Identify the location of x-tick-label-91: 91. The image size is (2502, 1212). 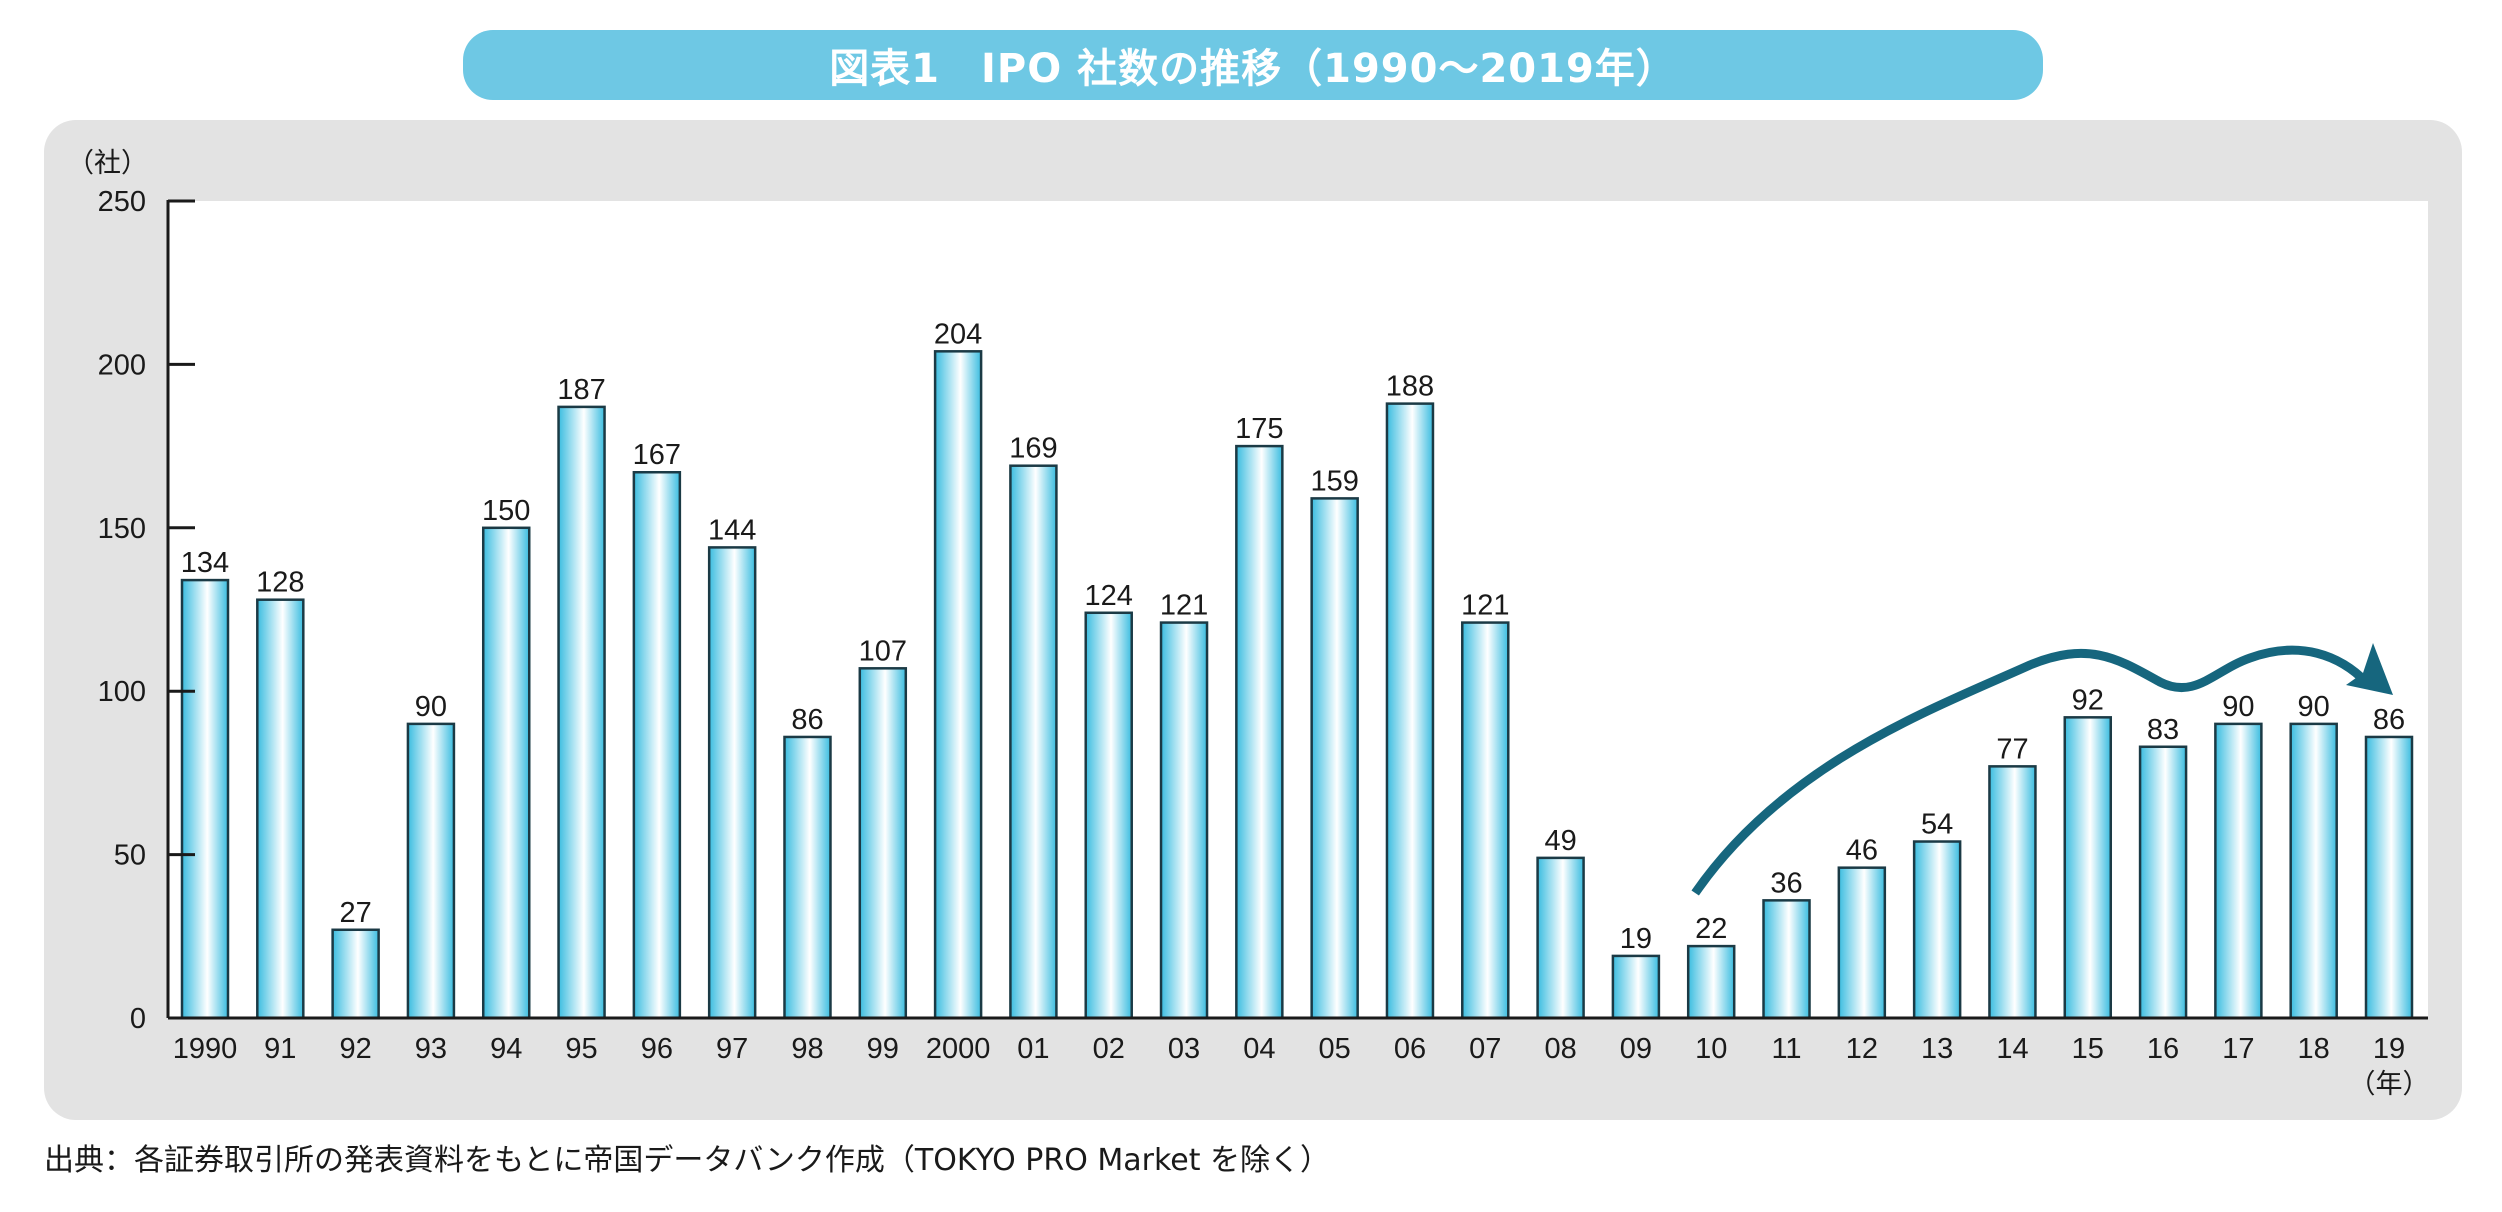
(280, 1049).